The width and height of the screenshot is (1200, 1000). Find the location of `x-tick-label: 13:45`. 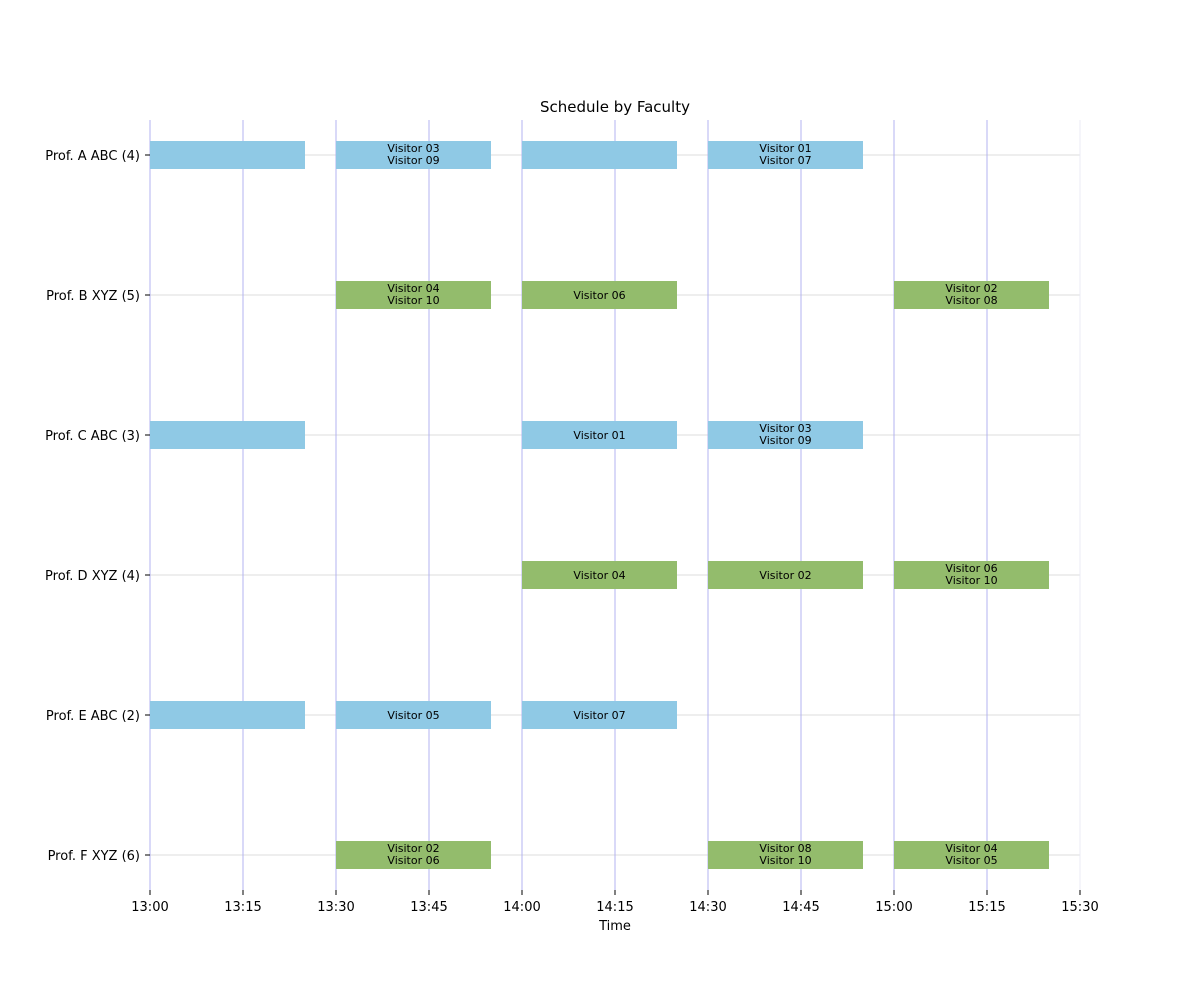

x-tick-label: 13:45 is located at coordinates (428, 907).